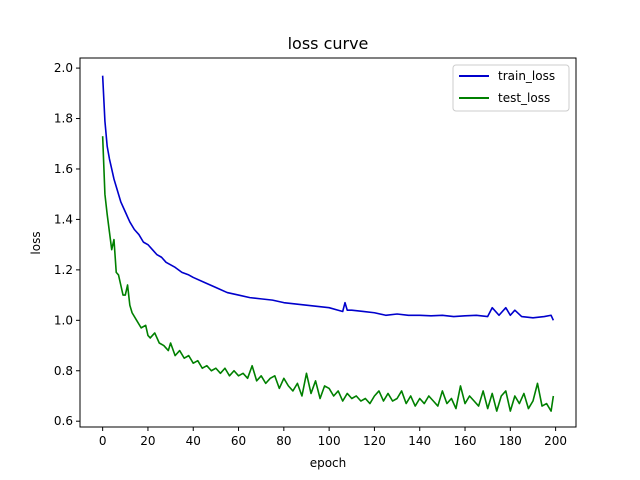  What do you see at coordinates (328, 43) in the screenshot?
I see `chart-title: loss curve` at bounding box center [328, 43].